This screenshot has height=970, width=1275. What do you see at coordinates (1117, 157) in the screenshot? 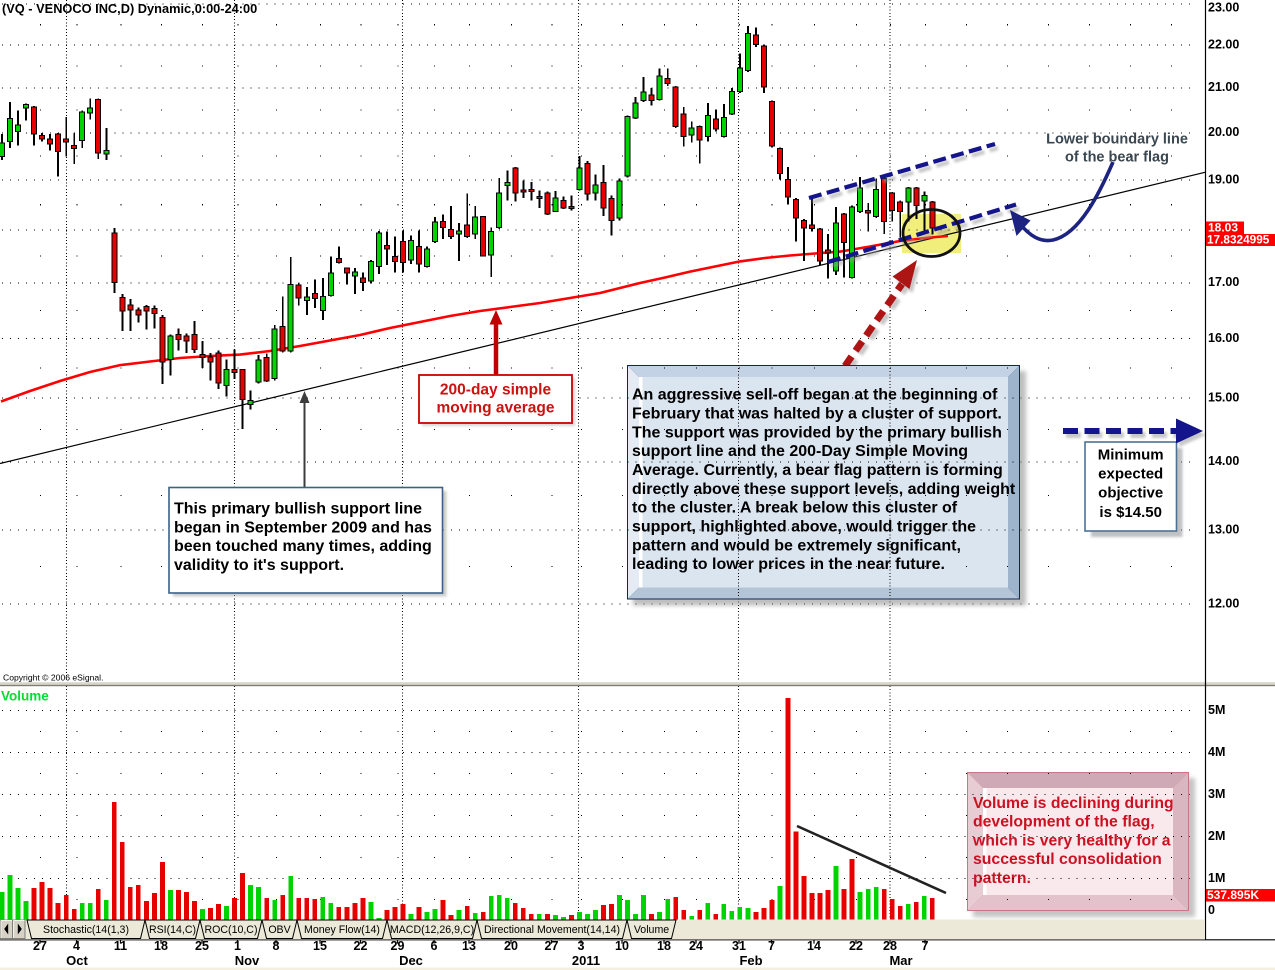
I see `svg-text: of the bear flag` at bounding box center [1117, 157].